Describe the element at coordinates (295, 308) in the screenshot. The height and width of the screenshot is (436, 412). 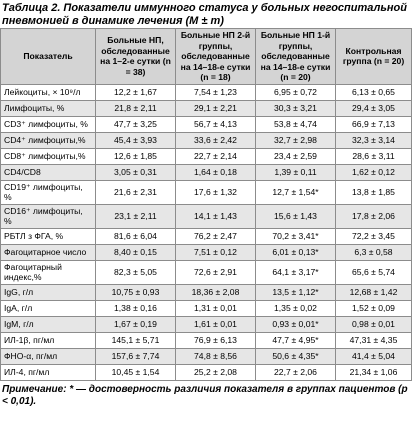
I see `table-cell: 1,35 ± 0,02` at that location.